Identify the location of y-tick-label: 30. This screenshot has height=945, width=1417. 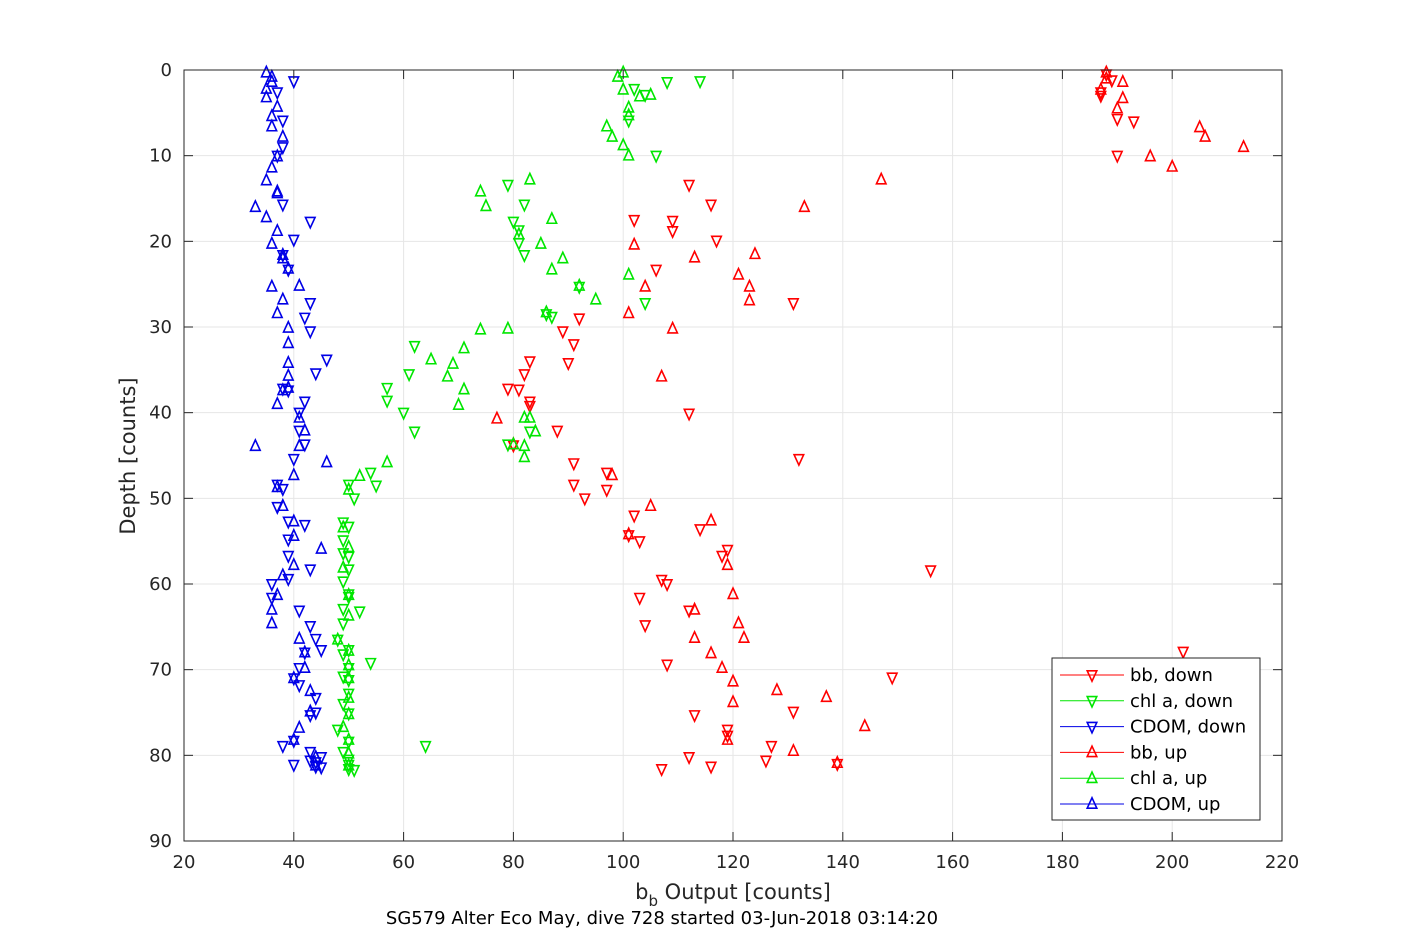
(160, 327).